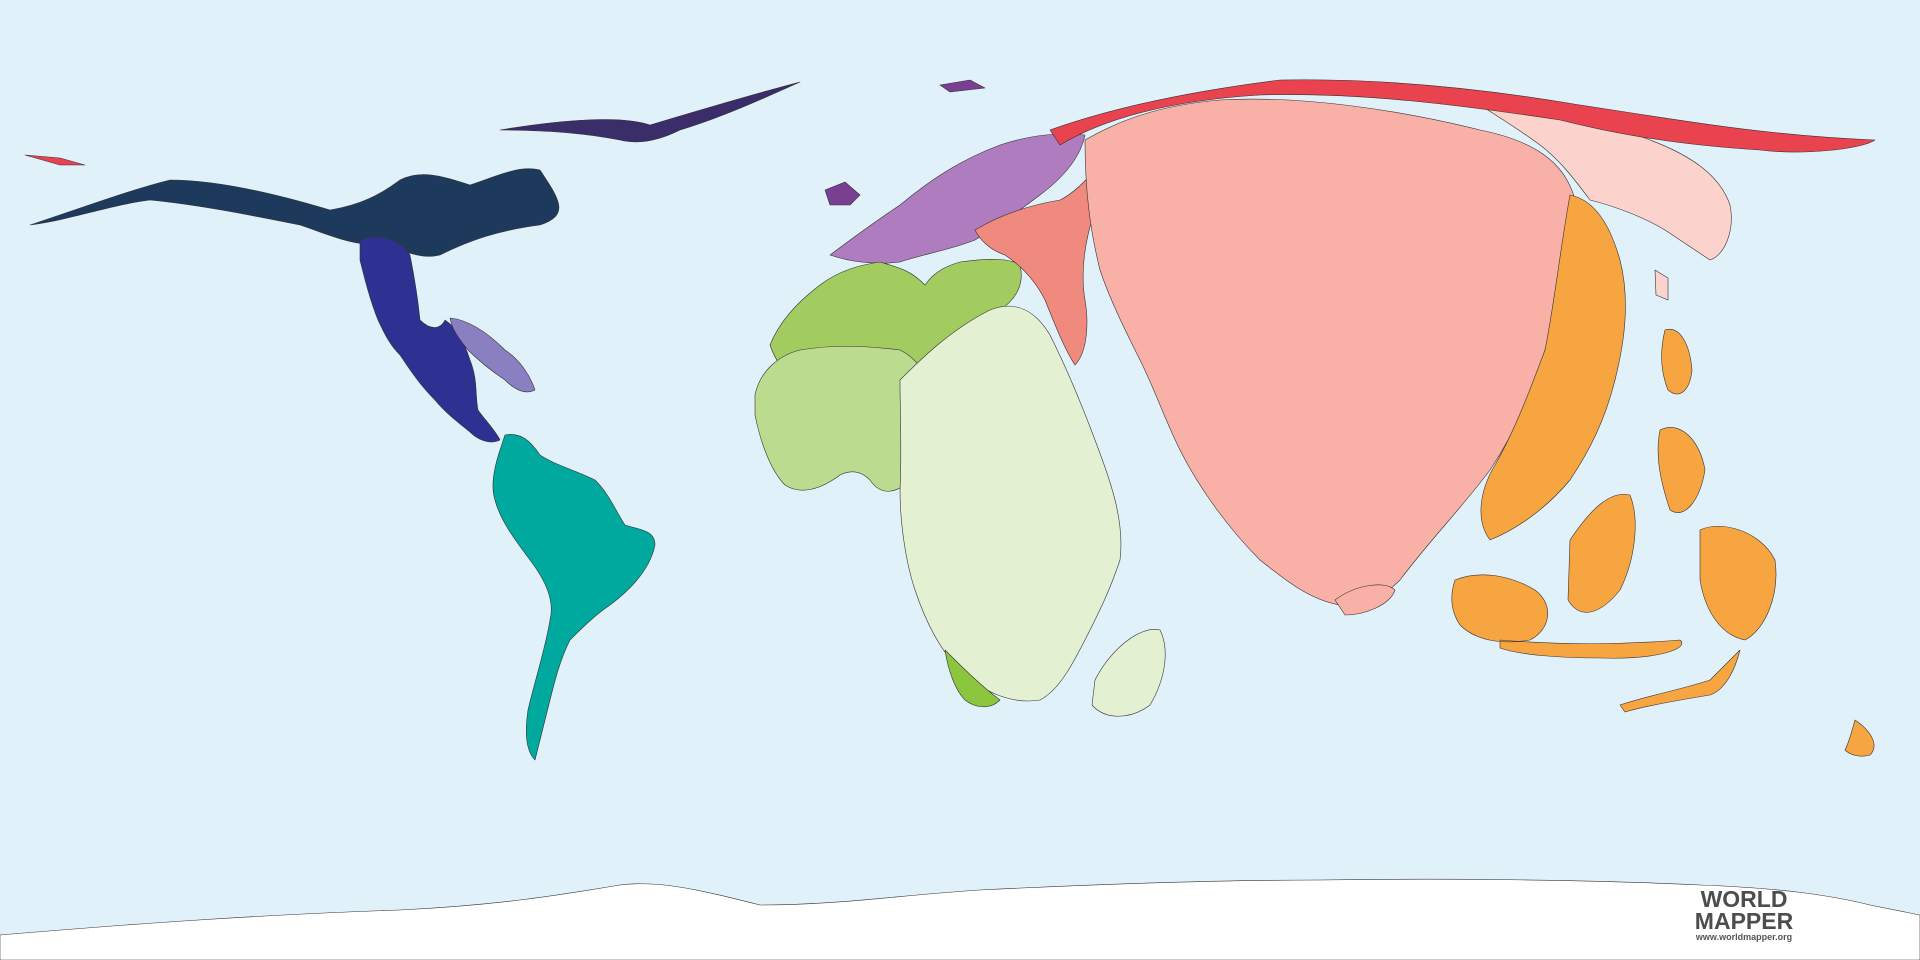 The image size is (1920, 960). I want to click on region-indonesia, so click(1614, 493).